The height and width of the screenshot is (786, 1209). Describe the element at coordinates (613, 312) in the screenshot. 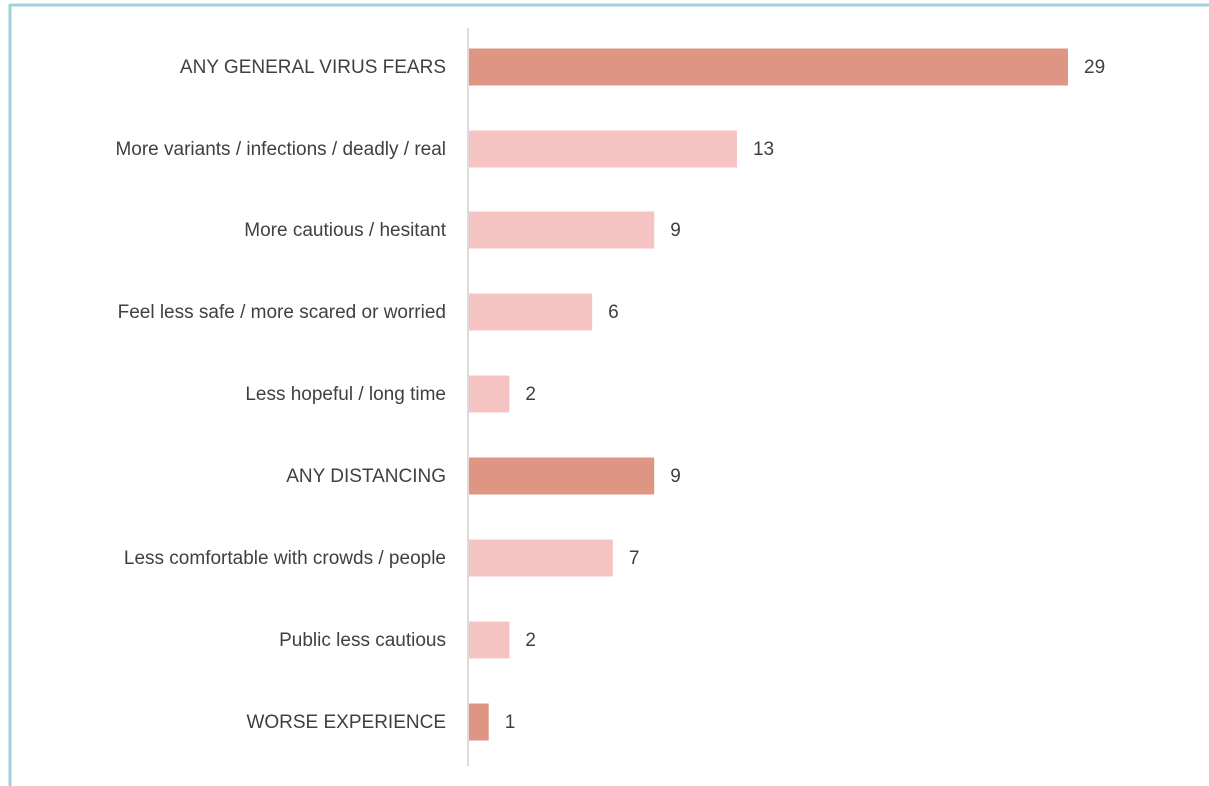

I see `value-label: 6` at that location.